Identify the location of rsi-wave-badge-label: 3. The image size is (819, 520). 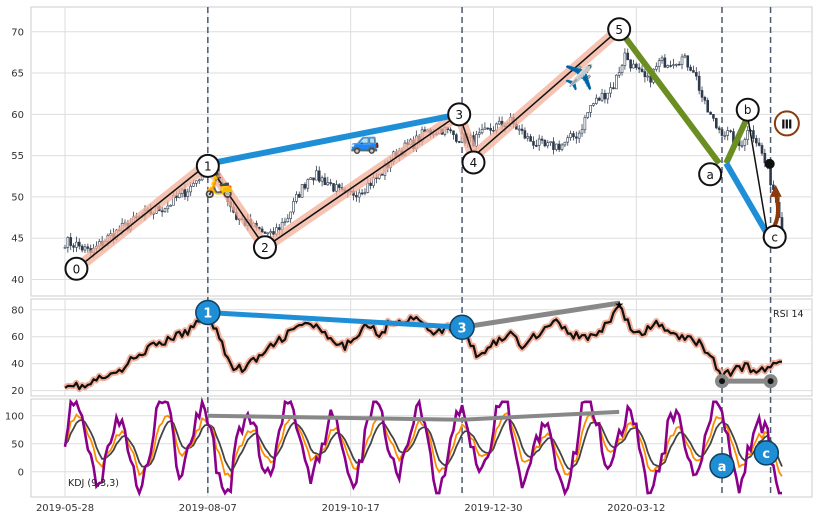
(462, 328).